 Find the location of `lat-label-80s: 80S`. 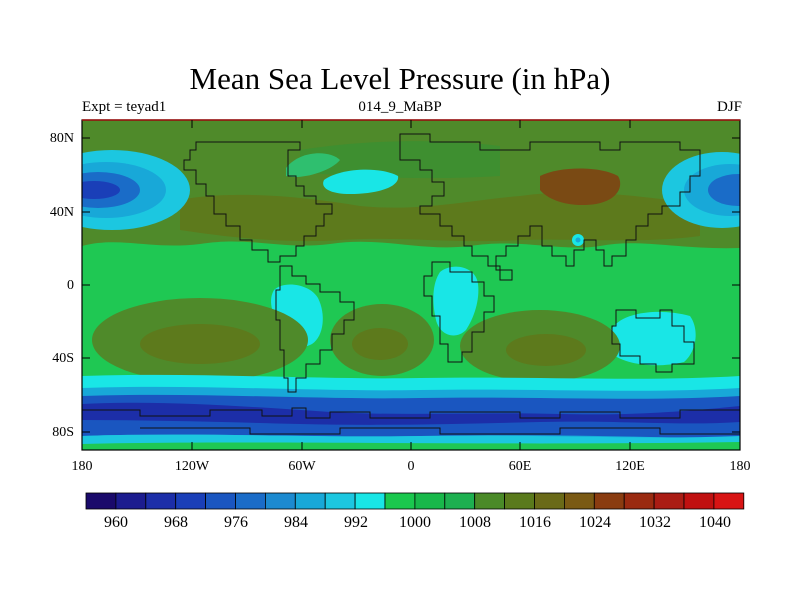

lat-label-80s: 80S is located at coordinates (63, 432).